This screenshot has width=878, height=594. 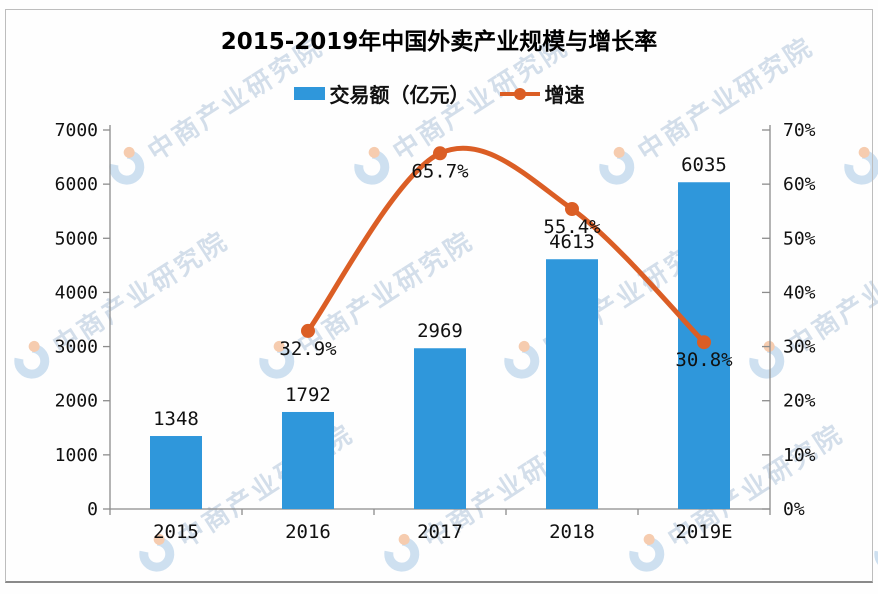 I want to click on chart-title: 2015-2019年中国外卖产业规模与增长率, so click(x=439, y=42).